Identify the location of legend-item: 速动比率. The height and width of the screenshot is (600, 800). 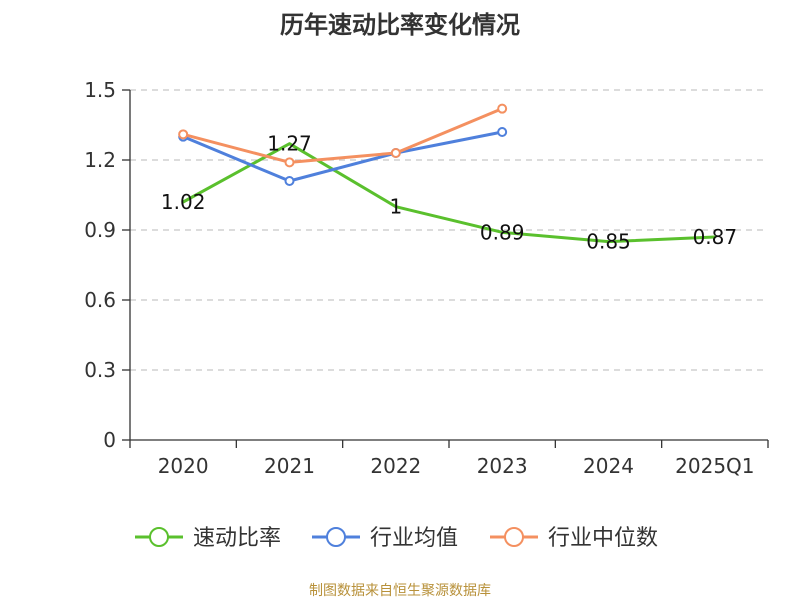
(208, 538).